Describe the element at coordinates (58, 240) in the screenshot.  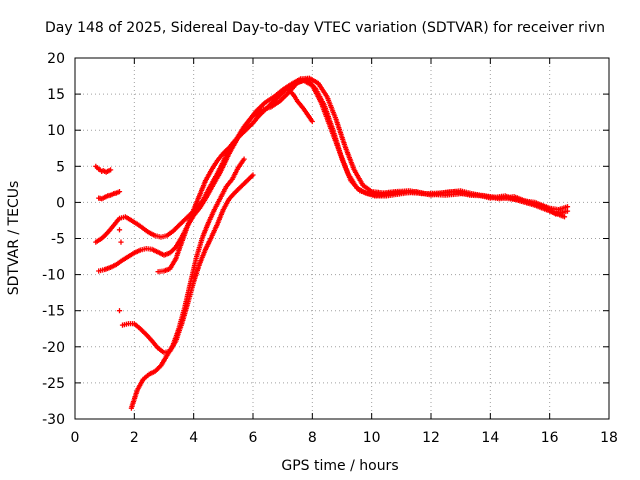
I see `y-tick-label: -5` at that location.